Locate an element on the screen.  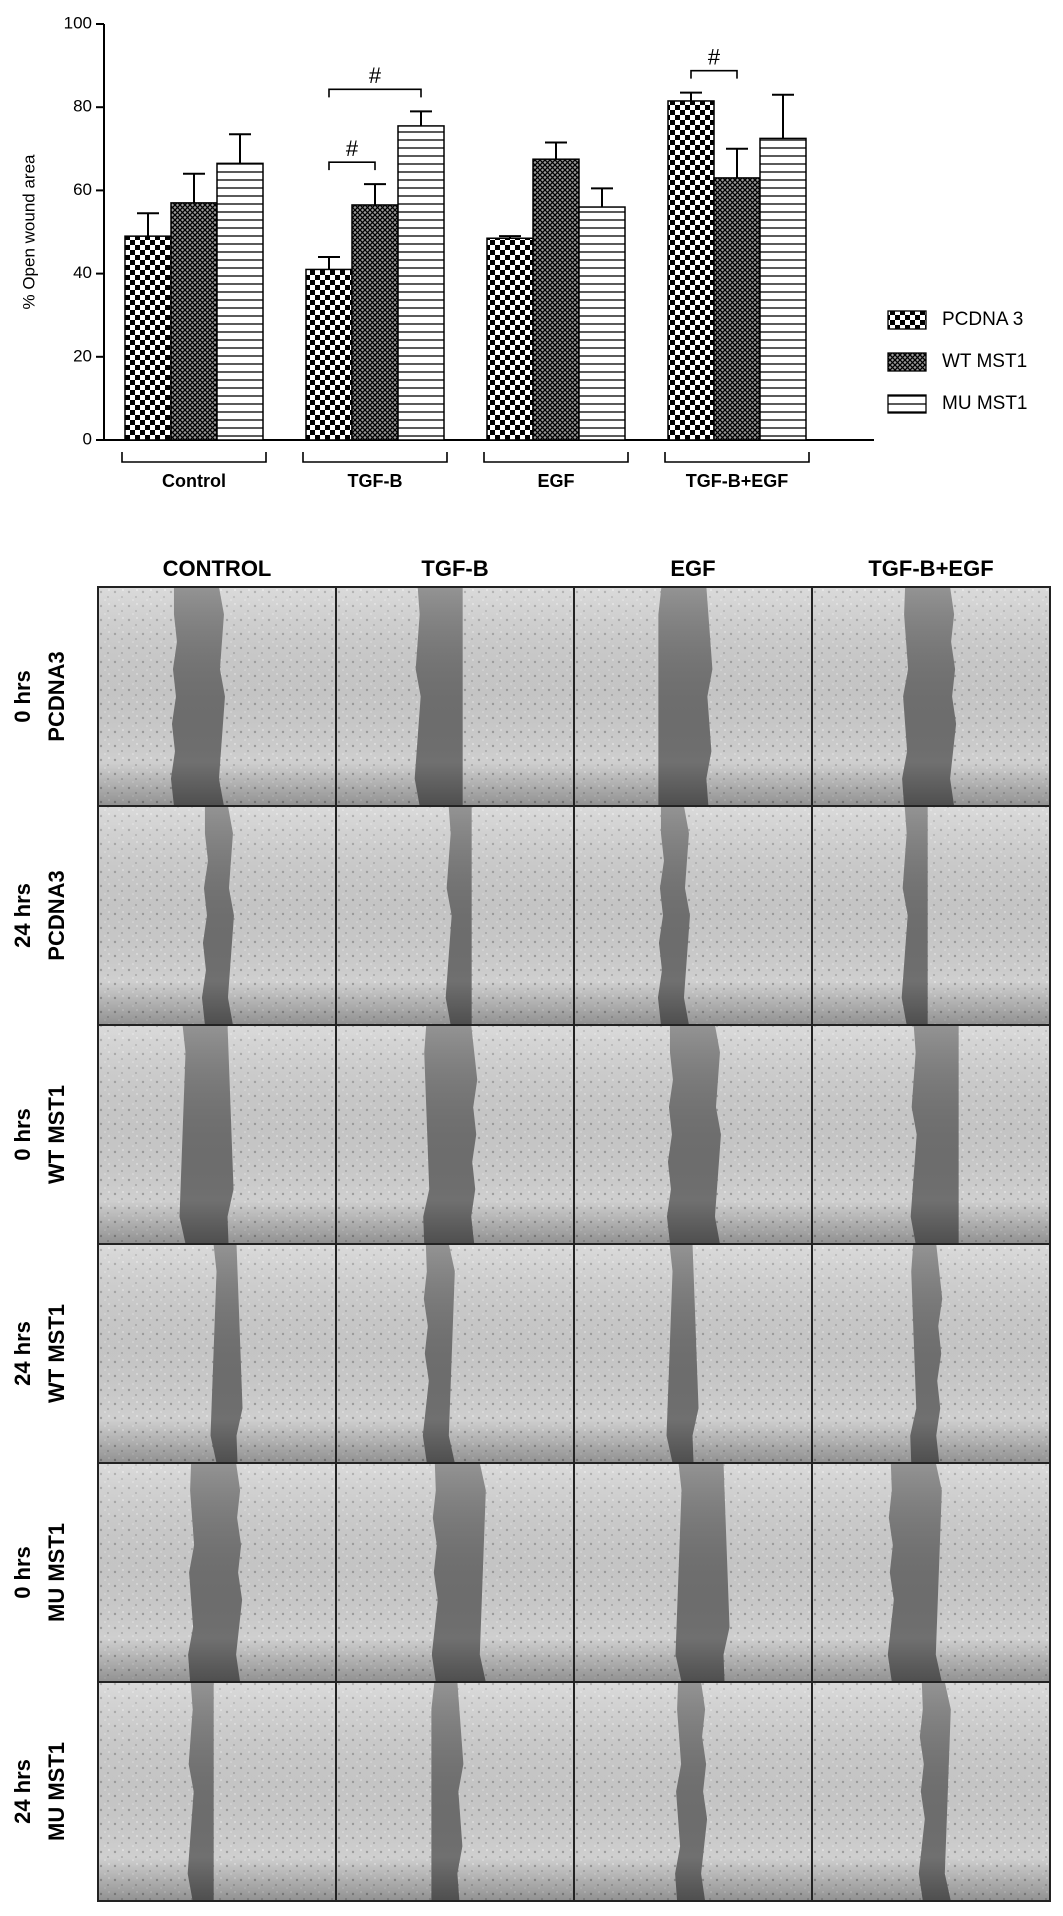
x-tick-label: TGF-B is located at coordinates (375, 481).